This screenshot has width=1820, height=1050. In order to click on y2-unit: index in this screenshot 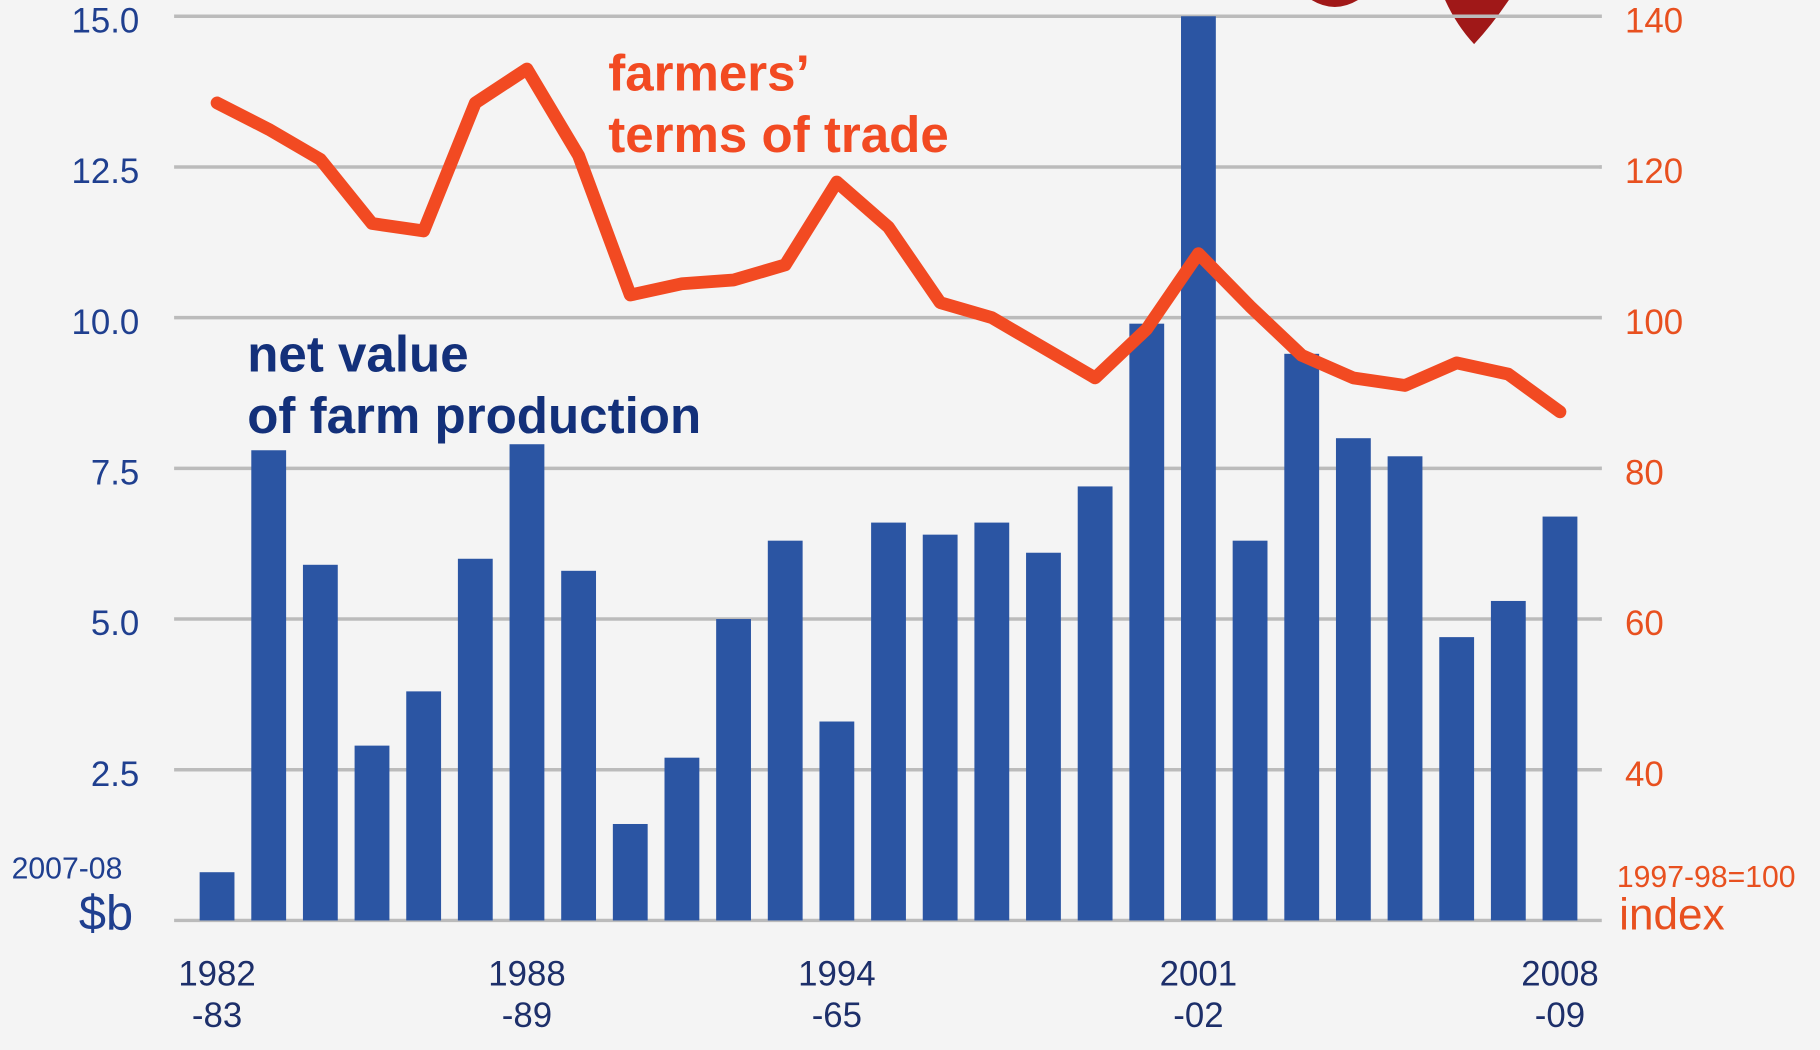, I will do `click(1672, 916)`.